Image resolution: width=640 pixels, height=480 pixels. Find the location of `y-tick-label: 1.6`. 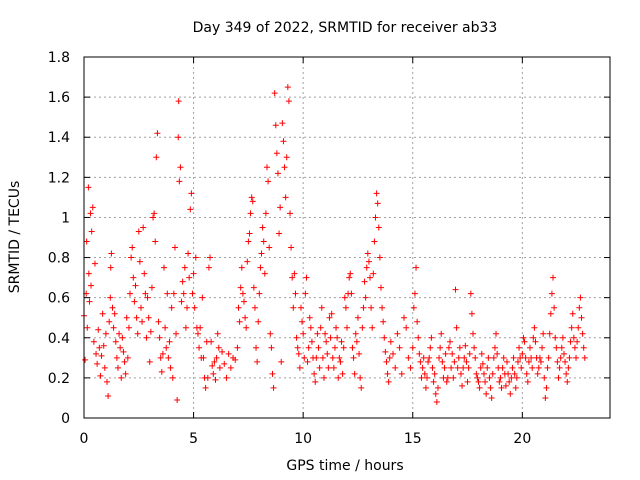

y-tick-label: 1.6 is located at coordinates (59, 98).